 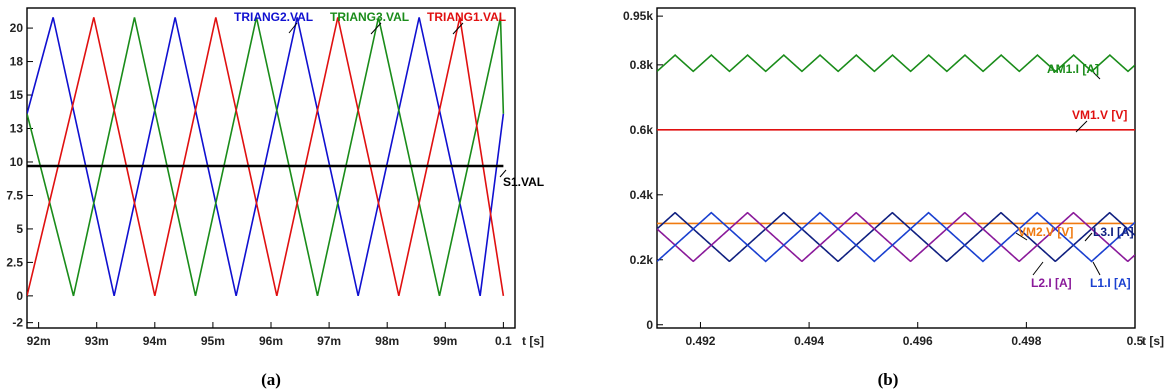 I want to click on chart-a-x-tick-label: 92m, so click(x=39, y=341).